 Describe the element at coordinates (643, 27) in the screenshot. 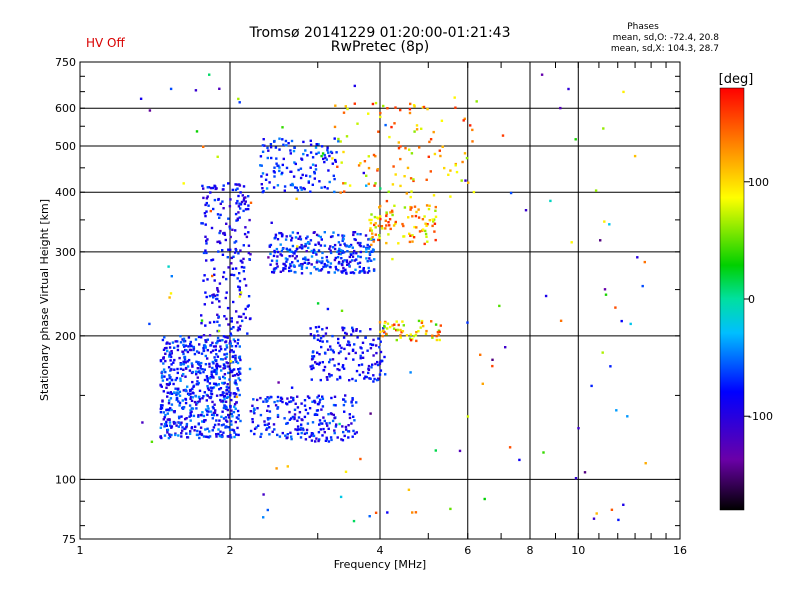

I see `phases-heading: Phases` at that location.